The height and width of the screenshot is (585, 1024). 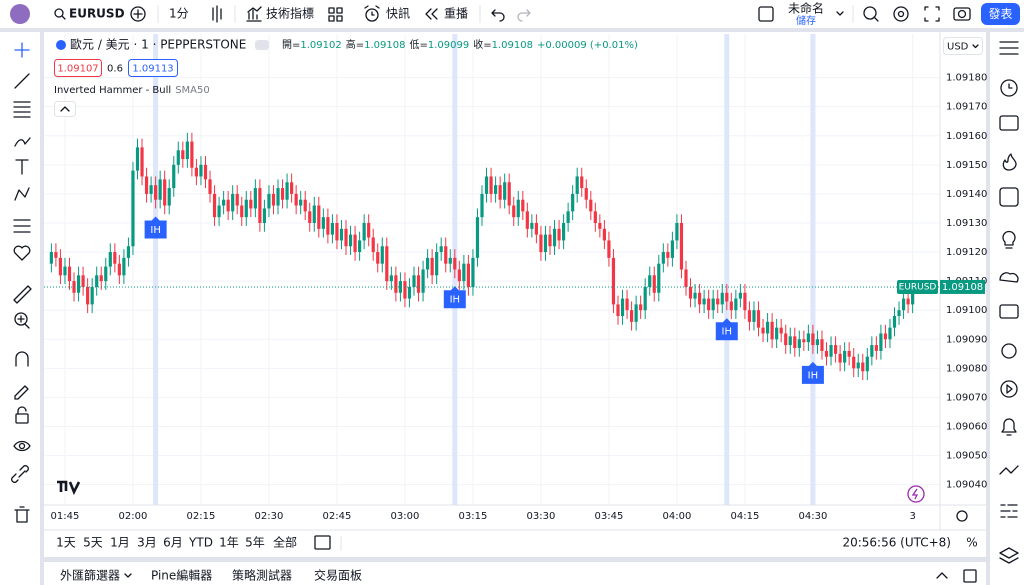 What do you see at coordinates (1009, 277) in the screenshot?
I see `chat-icon` at bounding box center [1009, 277].